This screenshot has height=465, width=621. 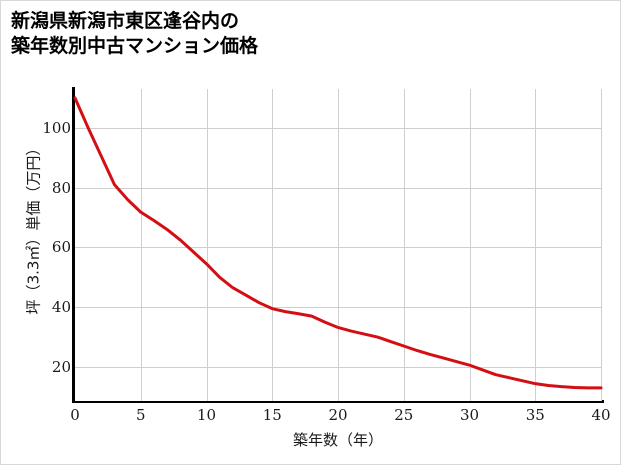 What do you see at coordinates (75, 415) in the screenshot?
I see `x-tick-label: 0` at bounding box center [75, 415].